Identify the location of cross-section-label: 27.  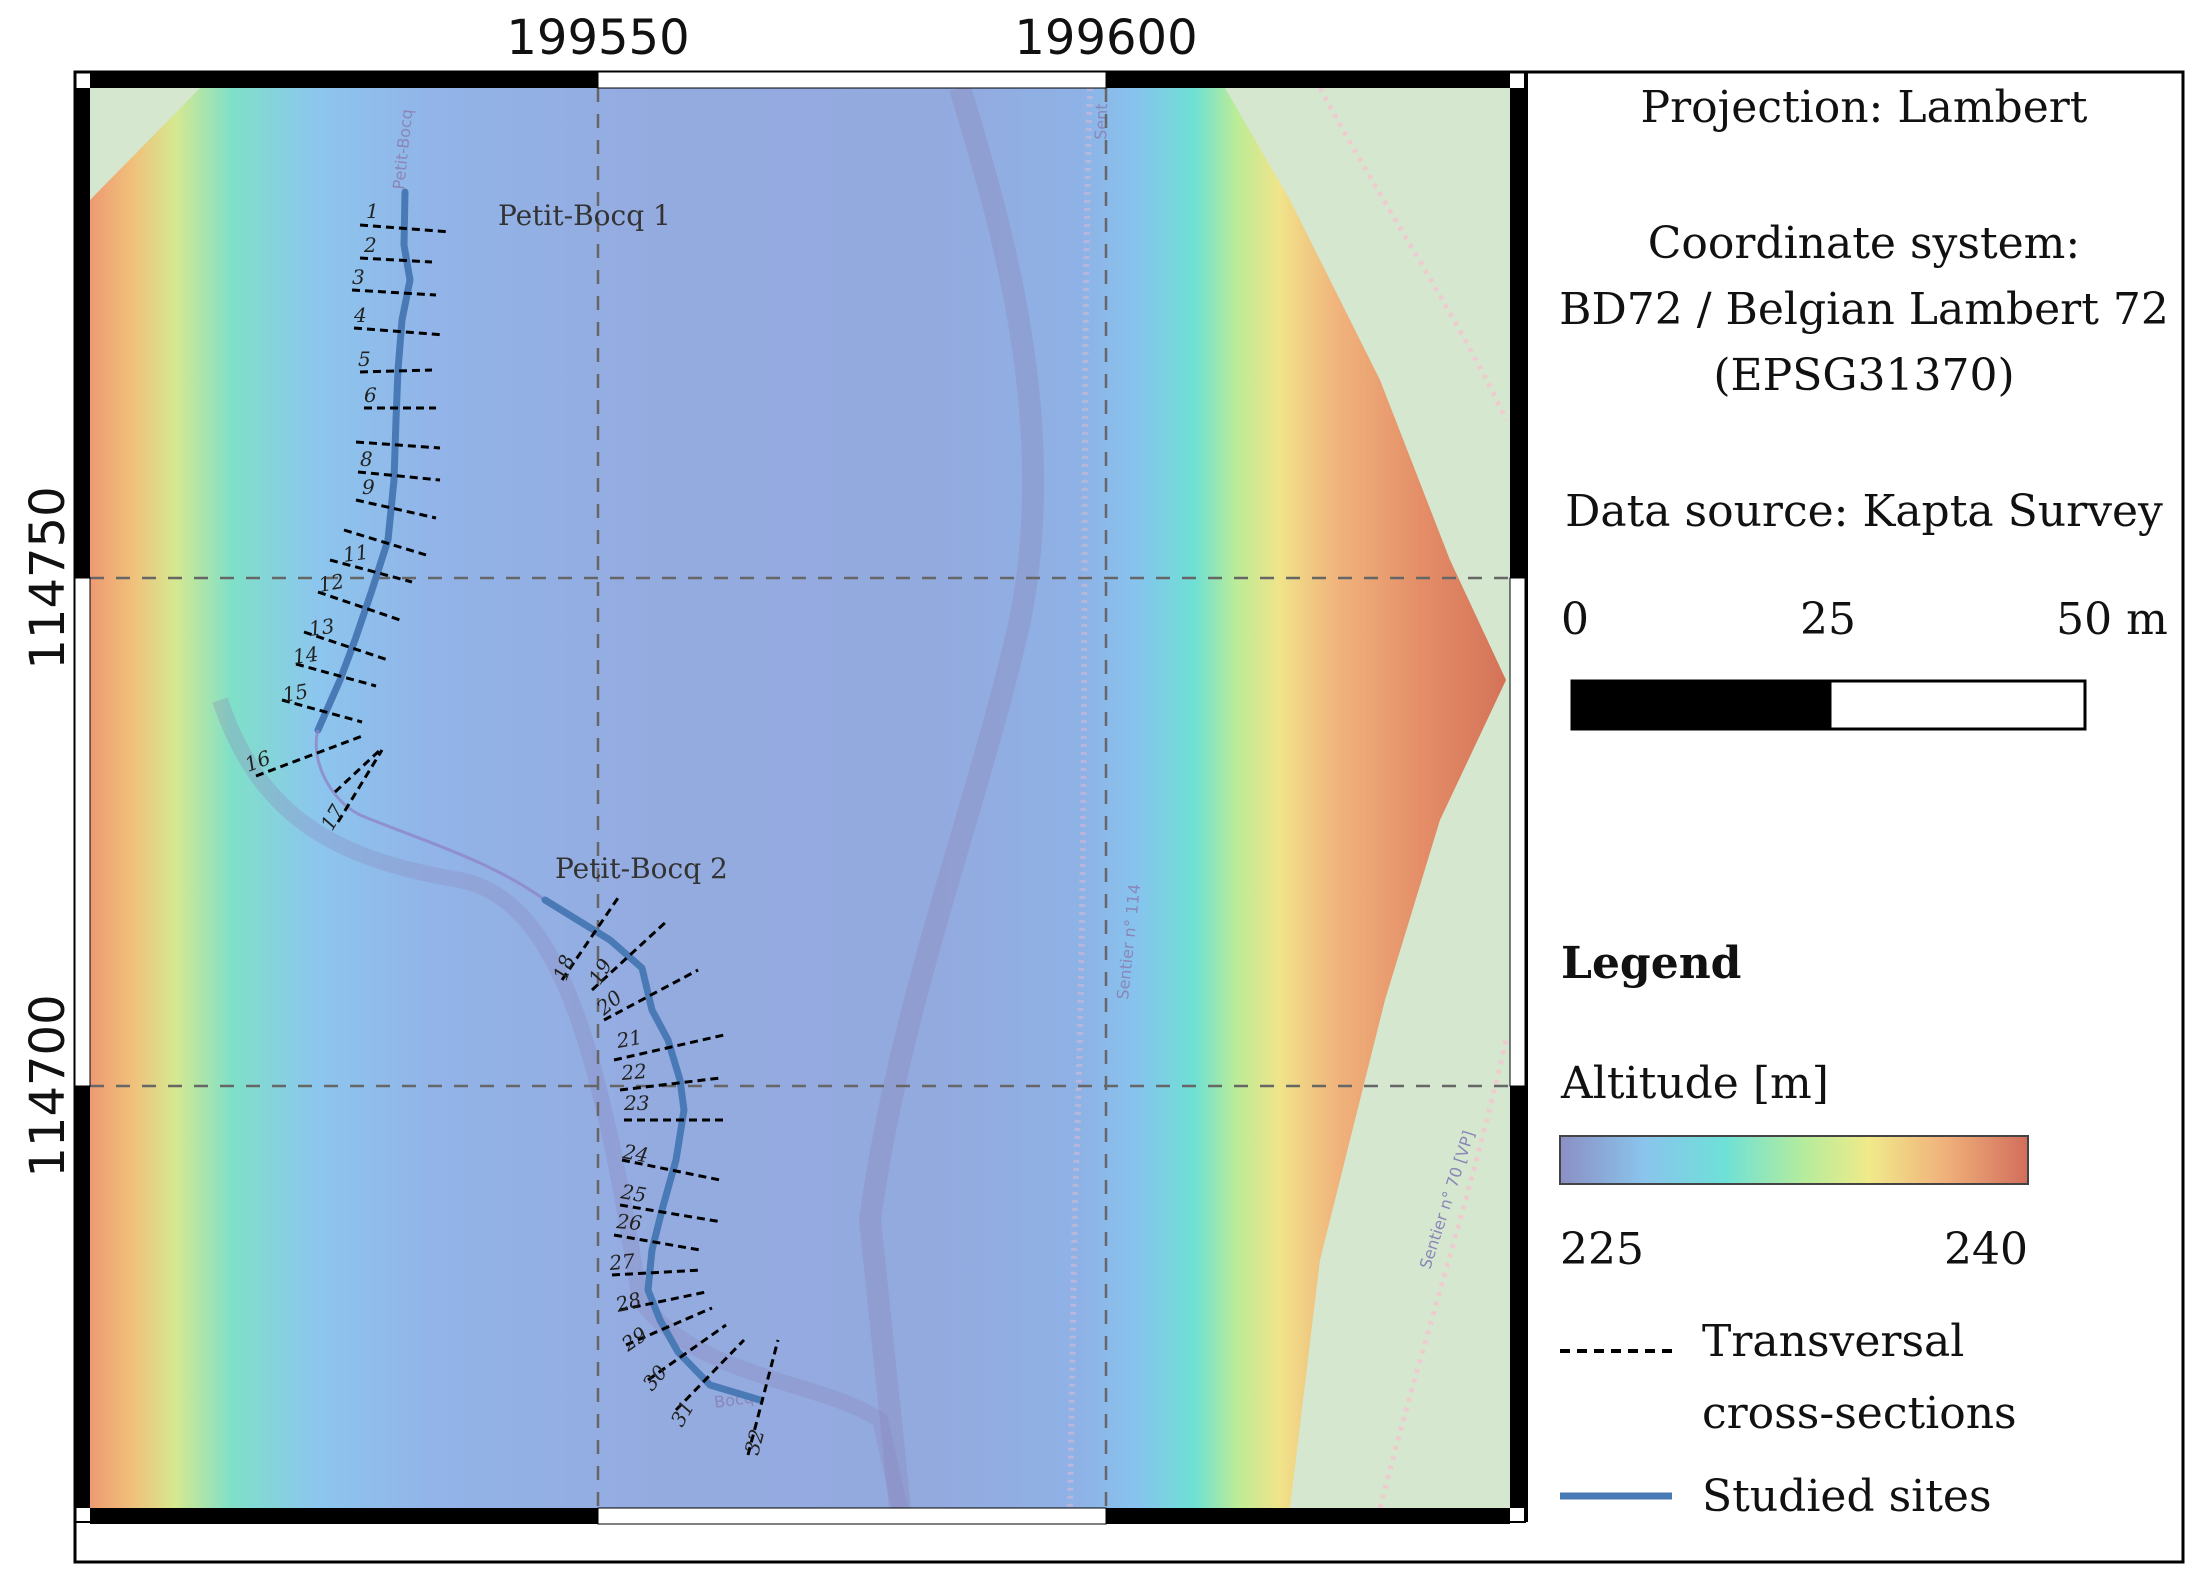
(621, 1262).